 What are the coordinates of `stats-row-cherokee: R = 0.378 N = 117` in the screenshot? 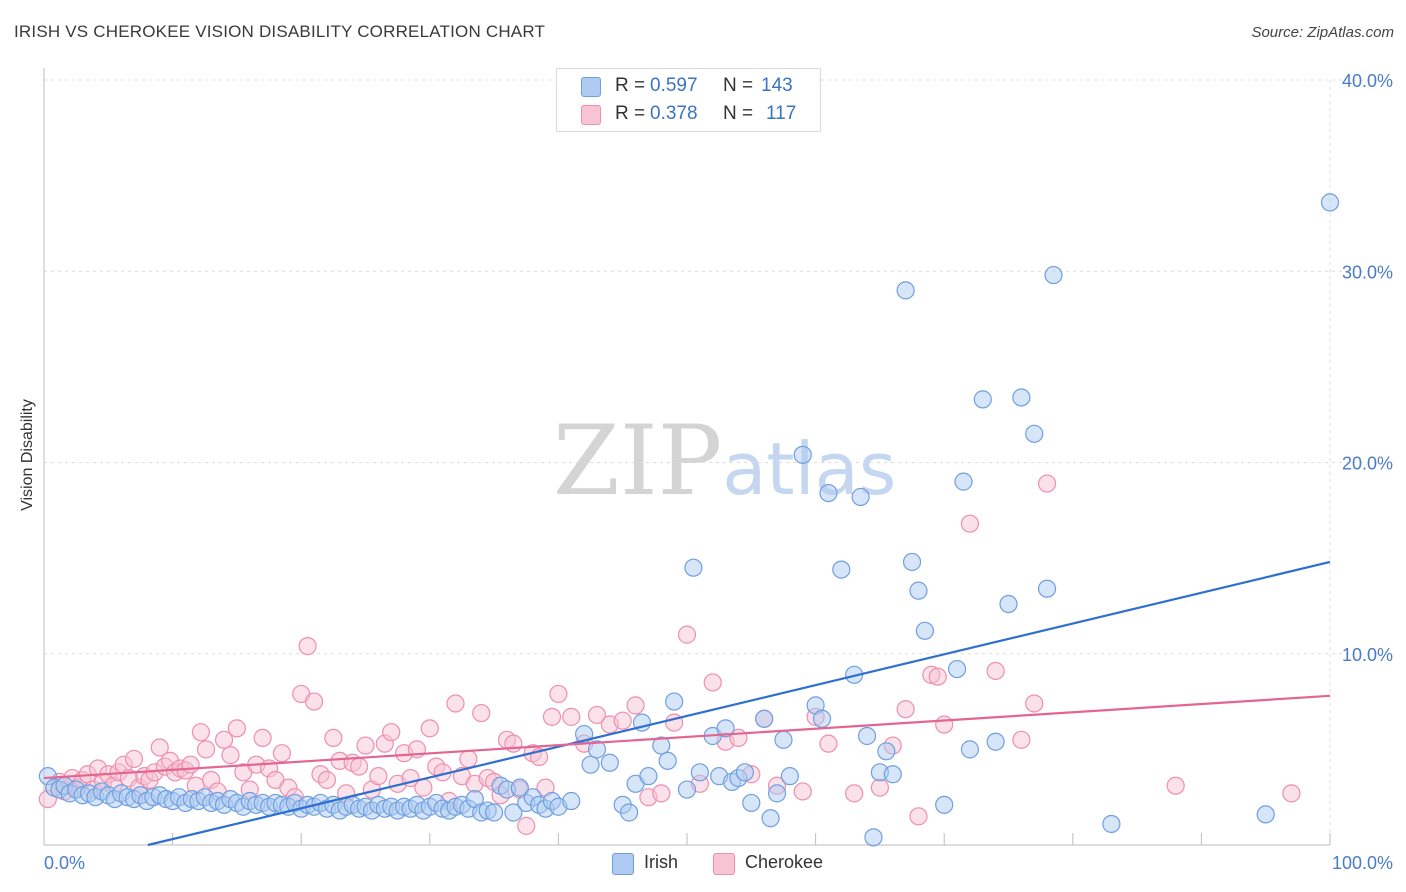 It's located at (688, 114).